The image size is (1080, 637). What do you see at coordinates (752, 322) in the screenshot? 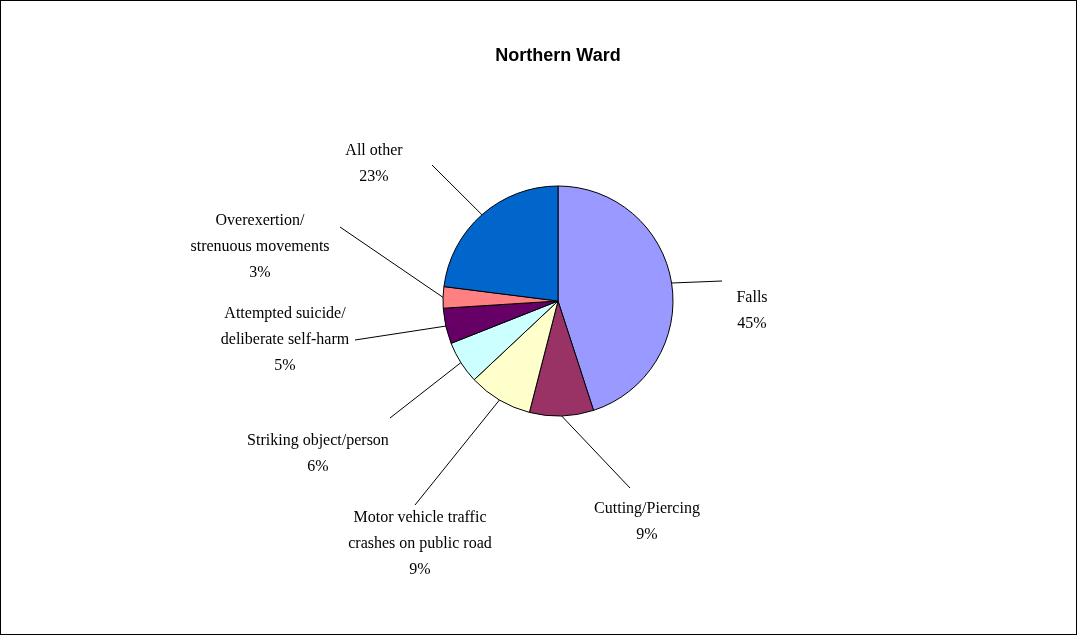
I see `data-label: 45%` at bounding box center [752, 322].